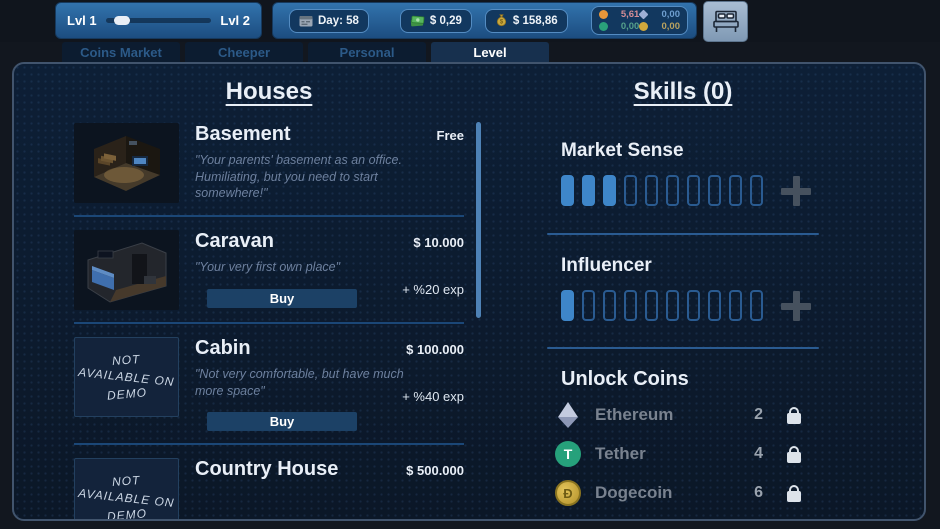 The height and width of the screenshot is (529, 940). What do you see at coordinates (450, 135) in the screenshot?
I see `house-price: Free` at bounding box center [450, 135].